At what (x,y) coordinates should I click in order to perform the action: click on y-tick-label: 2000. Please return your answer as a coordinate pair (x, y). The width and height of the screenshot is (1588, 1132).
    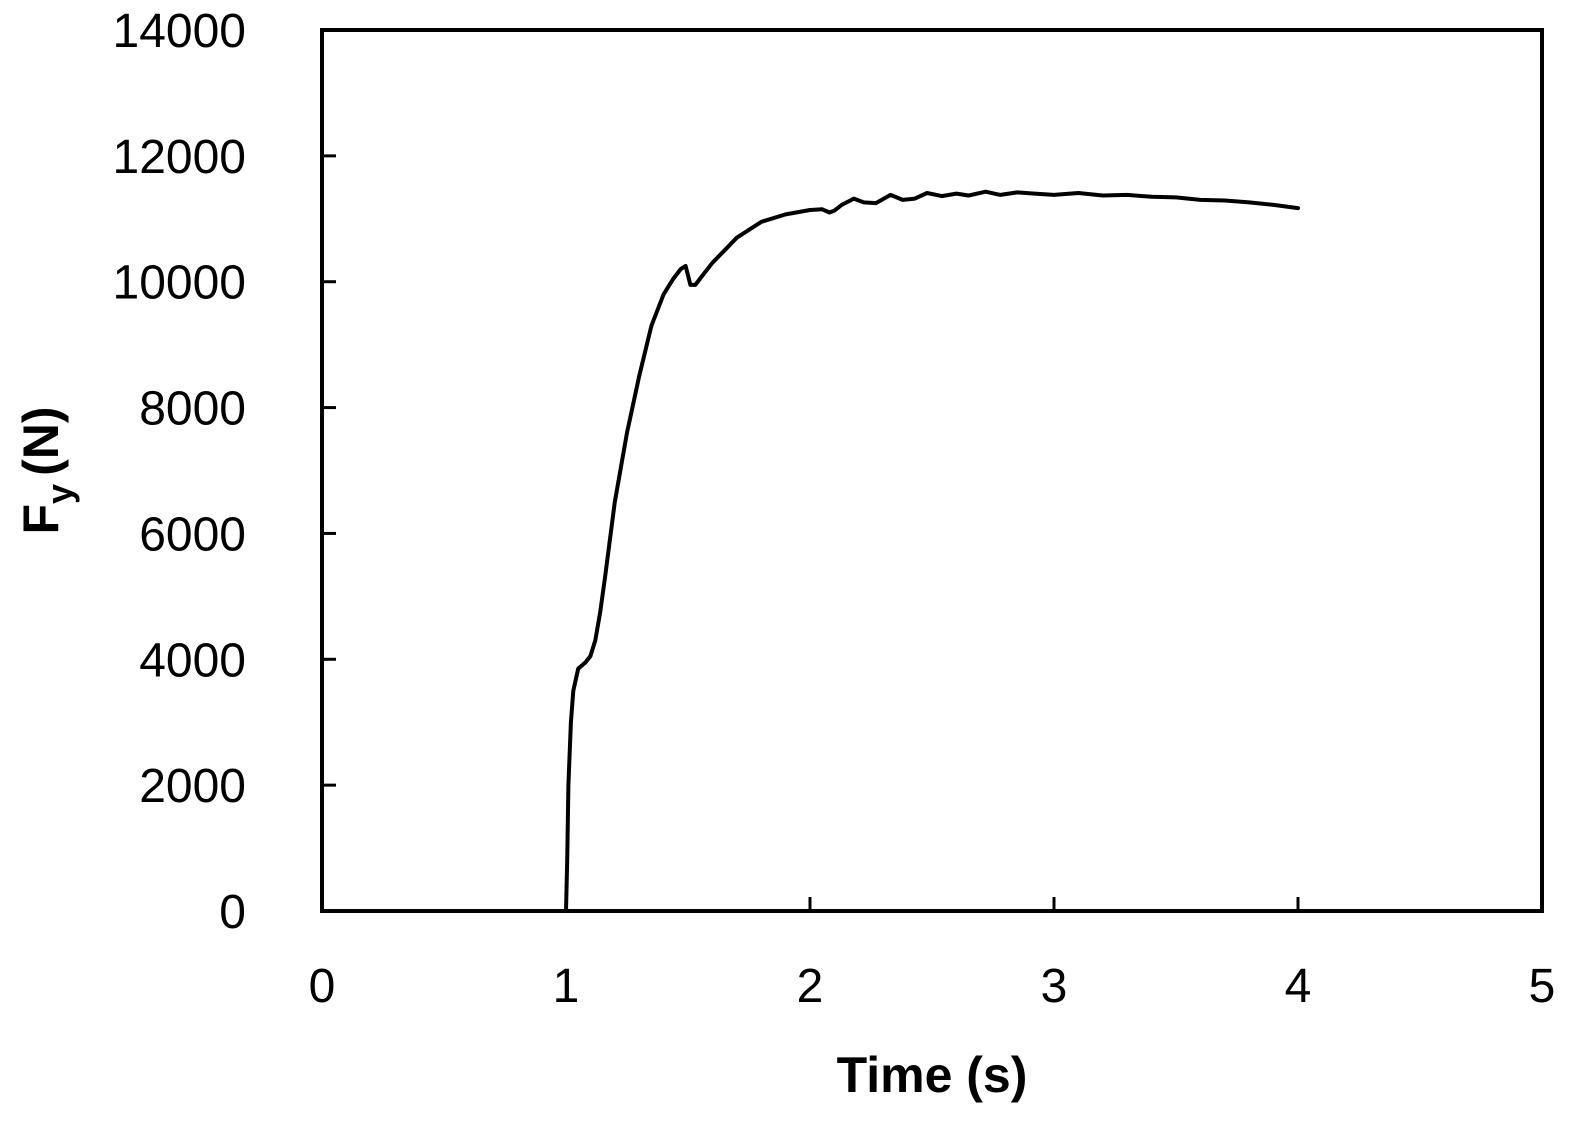
    Looking at the image, I should click on (192, 786).